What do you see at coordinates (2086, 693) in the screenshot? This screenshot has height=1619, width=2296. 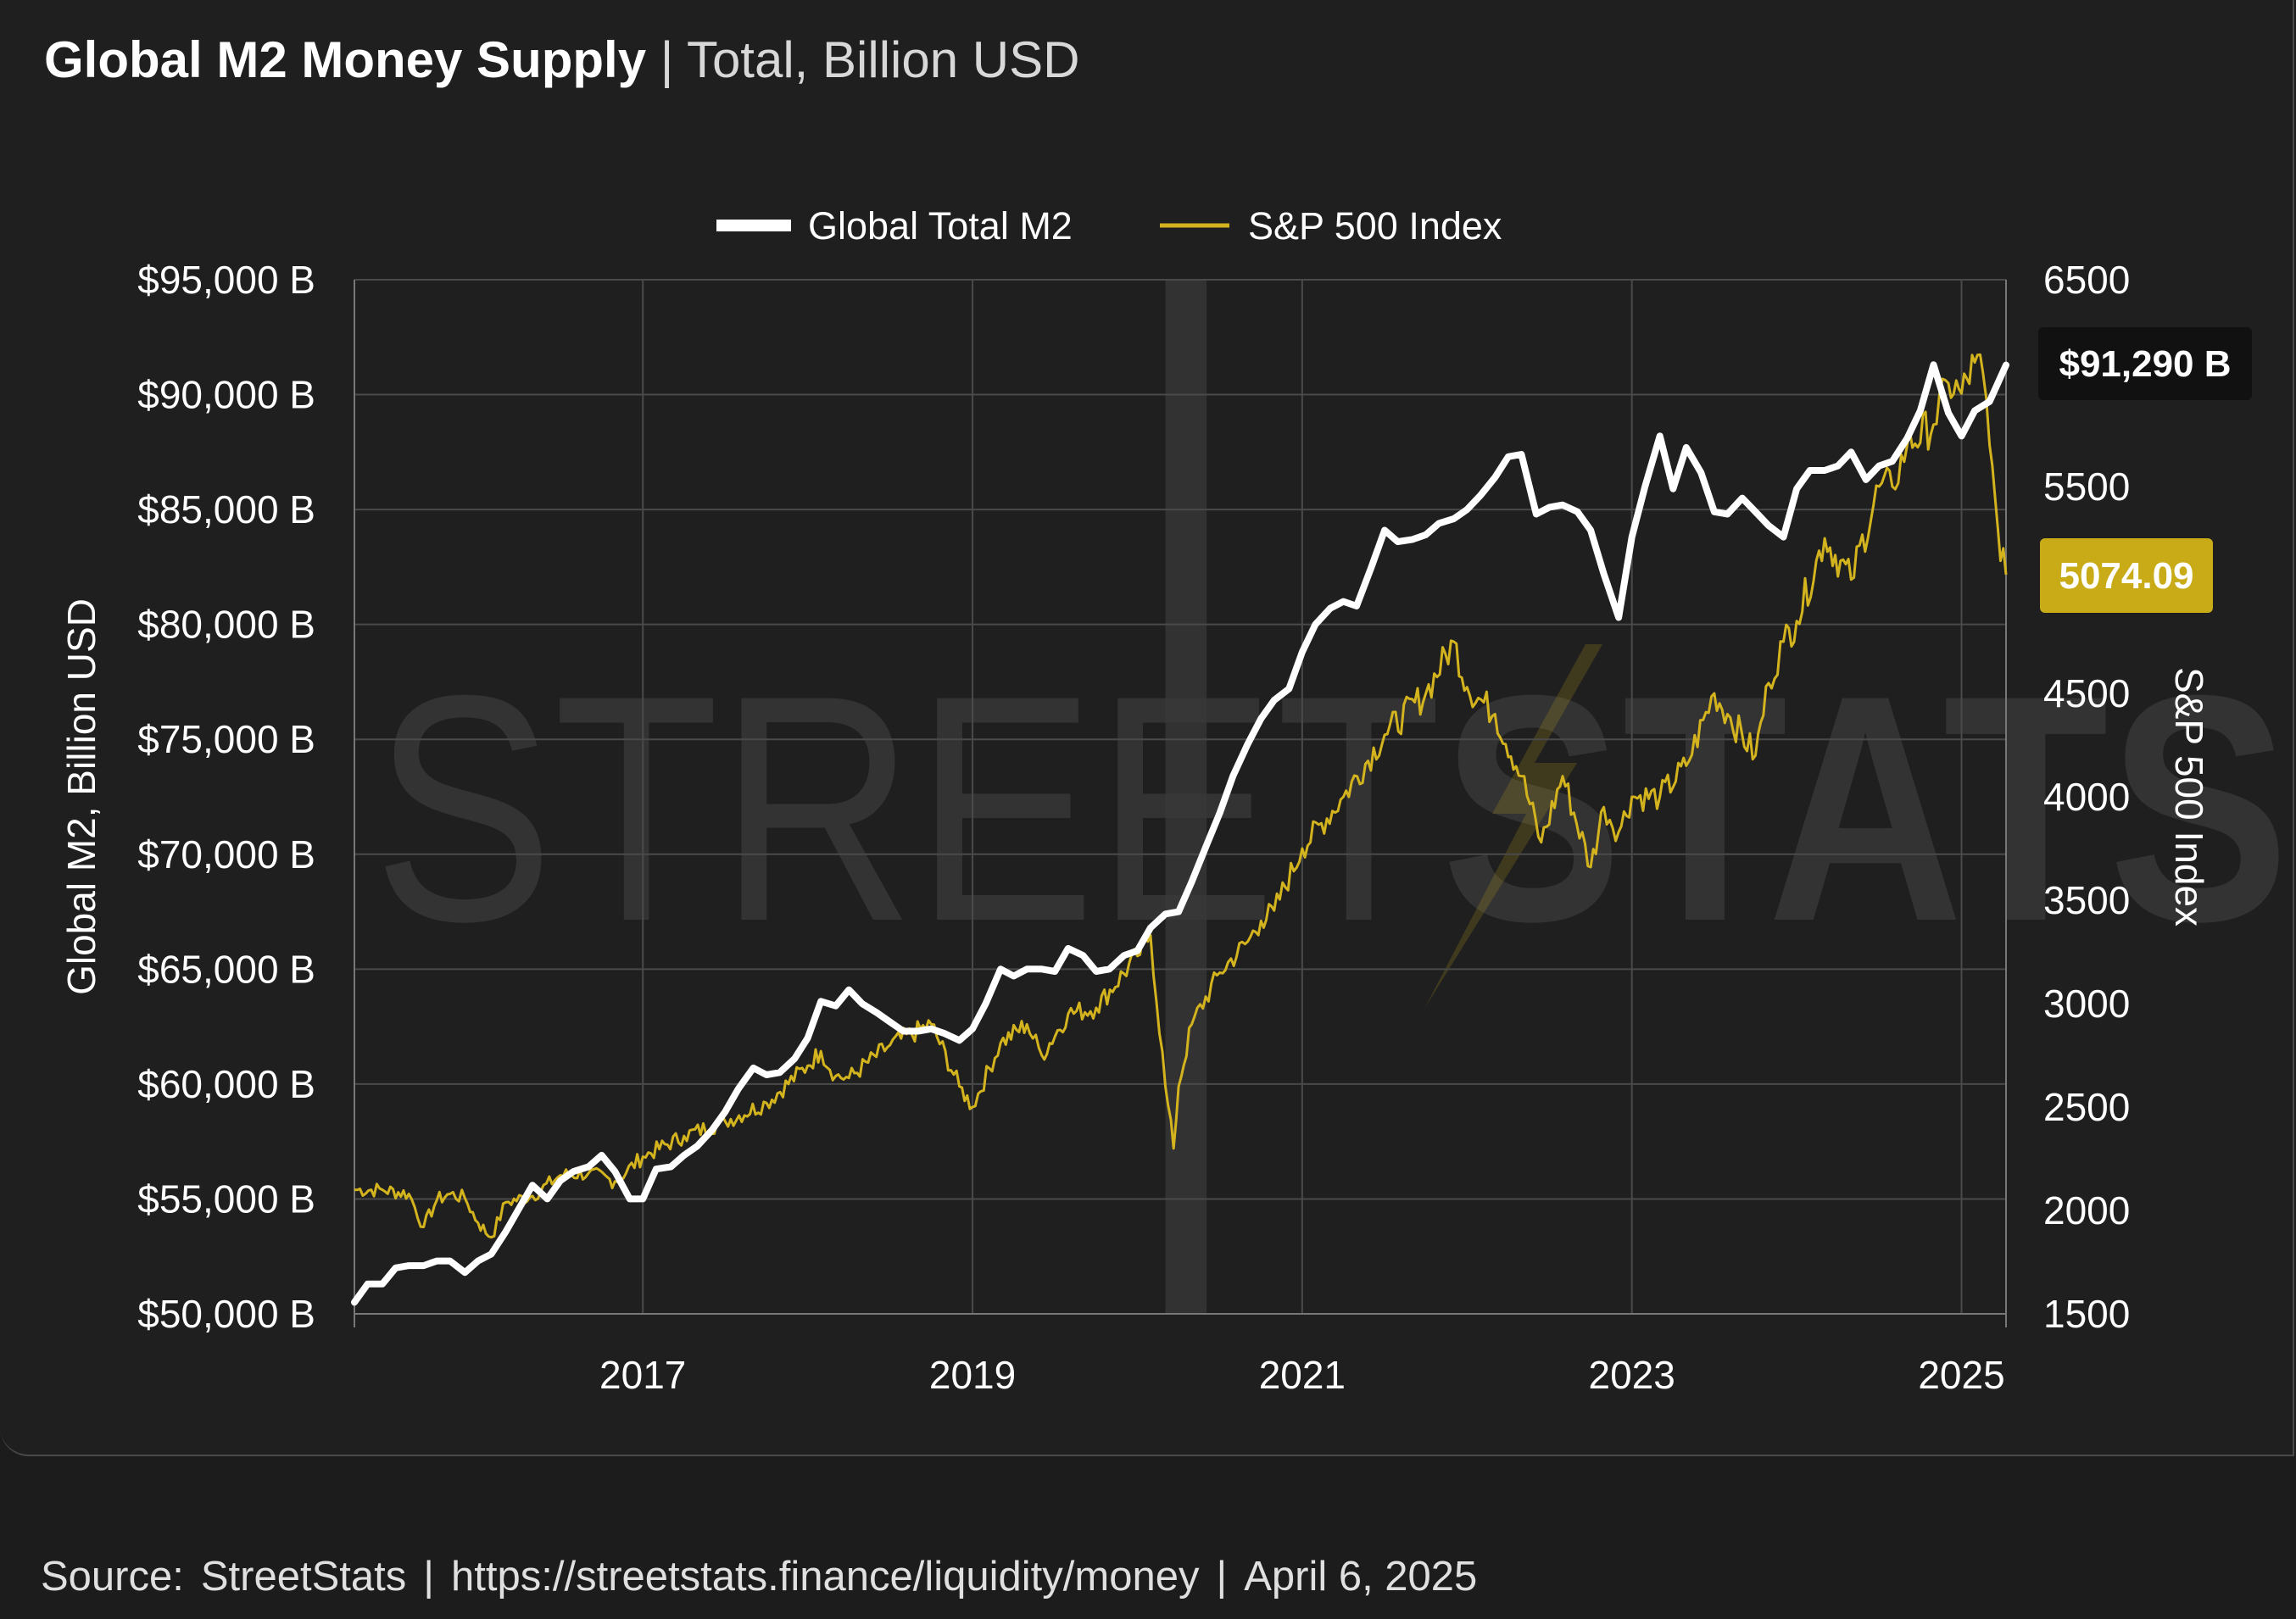 I see `y-right-tick-label: 4500` at bounding box center [2086, 693].